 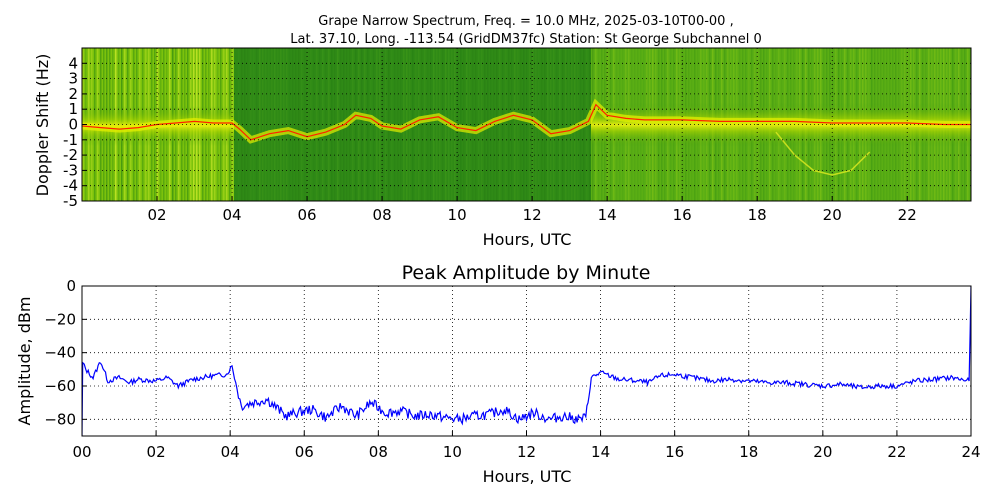 I want to click on spectrogram-x-tick-label: 06, so click(x=307, y=215).